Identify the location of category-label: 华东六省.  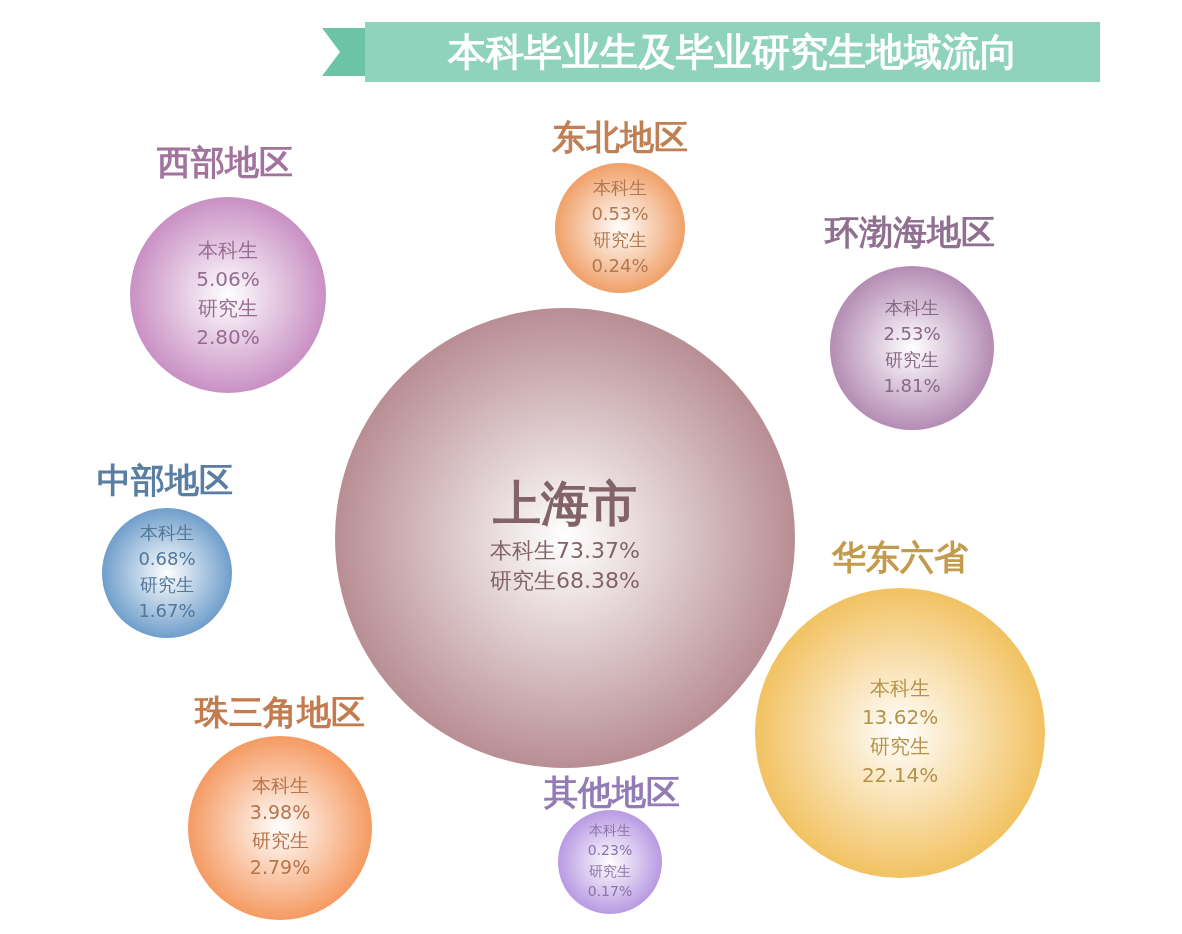
(900, 556).